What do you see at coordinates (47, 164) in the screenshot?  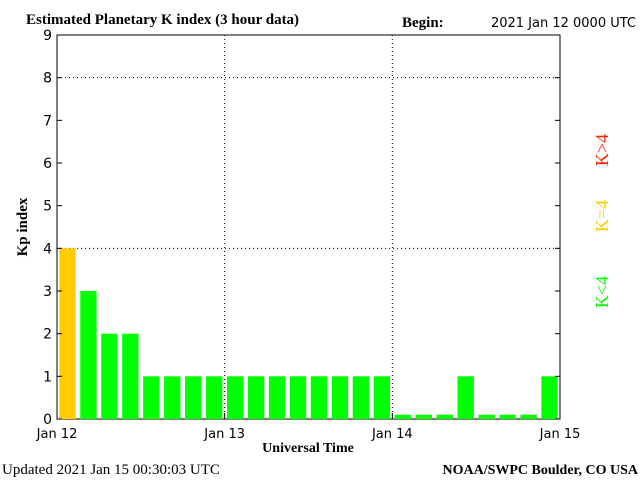 I see `y-tick-label: 6` at bounding box center [47, 164].